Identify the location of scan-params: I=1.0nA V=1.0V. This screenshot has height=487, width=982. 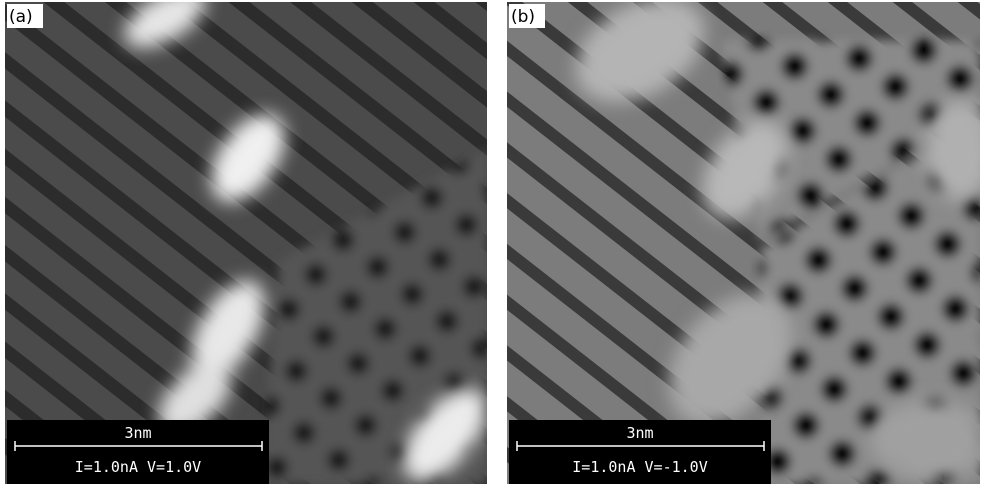
(138, 467).